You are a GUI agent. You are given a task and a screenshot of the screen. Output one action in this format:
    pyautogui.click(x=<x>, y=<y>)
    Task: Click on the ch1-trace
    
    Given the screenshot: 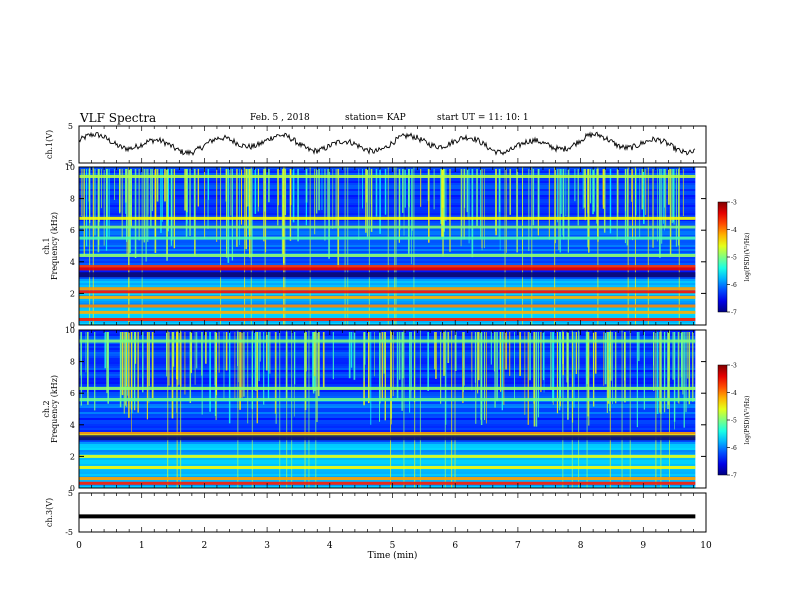 What is the action you would take?
    pyautogui.click(x=387, y=143)
    